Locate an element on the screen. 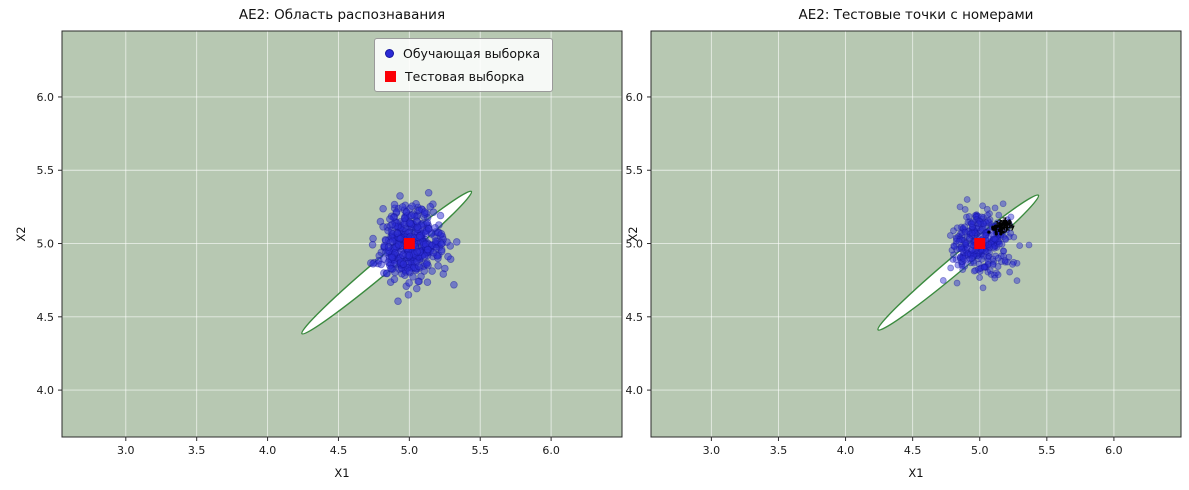 The height and width of the screenshot is (490, 1189). svg-text: 7 is located at coordinates (1004, 220).